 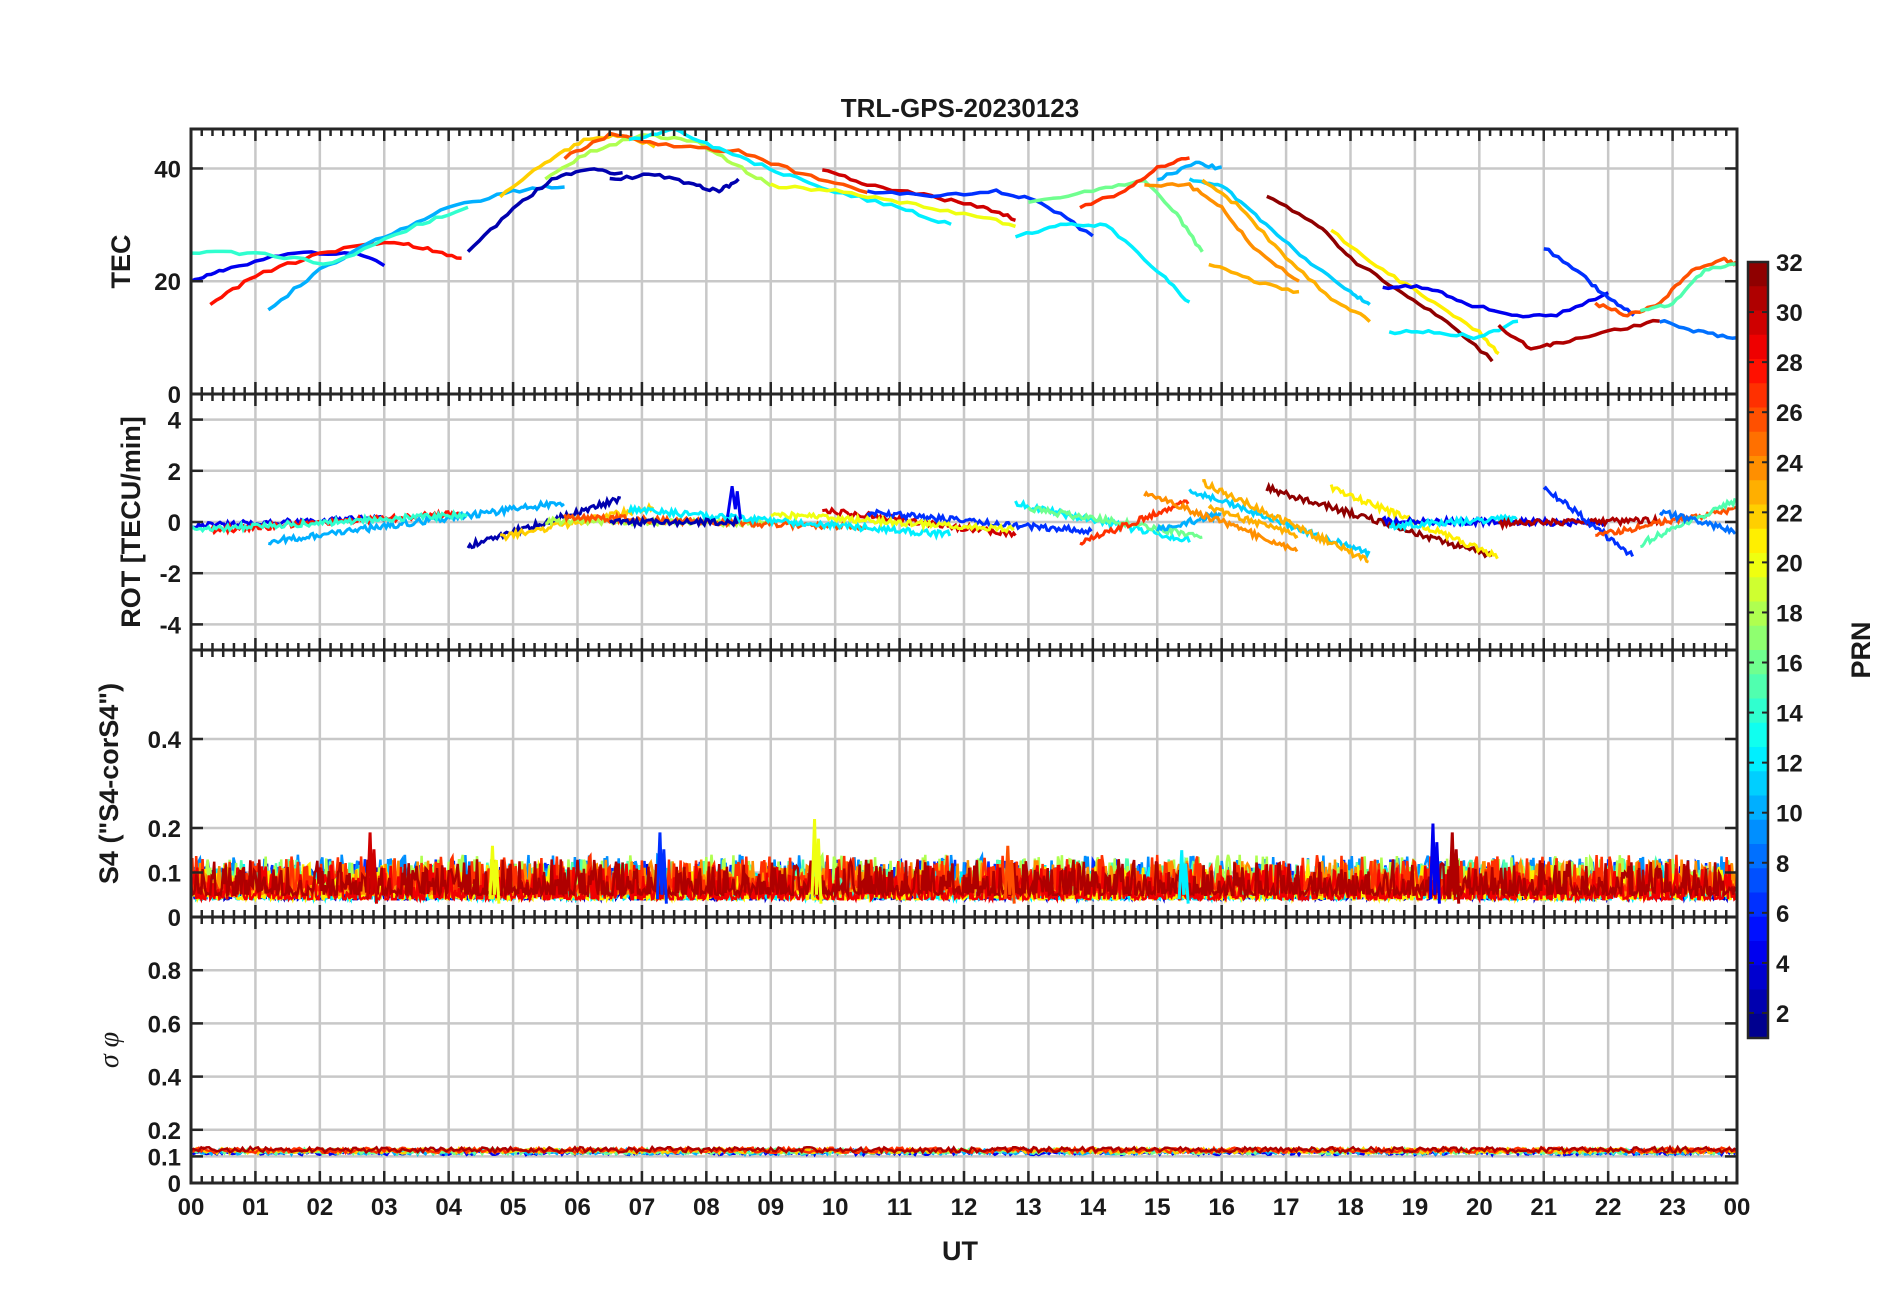 What do you see at coordinates (1697, 522) in the screenshot?
I see `rot-series-line-prn8` at bounding box center [1697, 522].